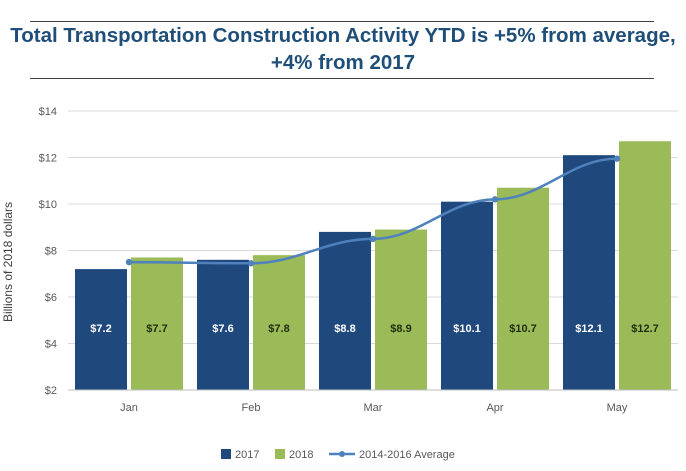 This screenshot has height=471, width=686. Describe the element at coordinates (51, 298) in the screenshot. I see `y-tick-label: $6` at that location.